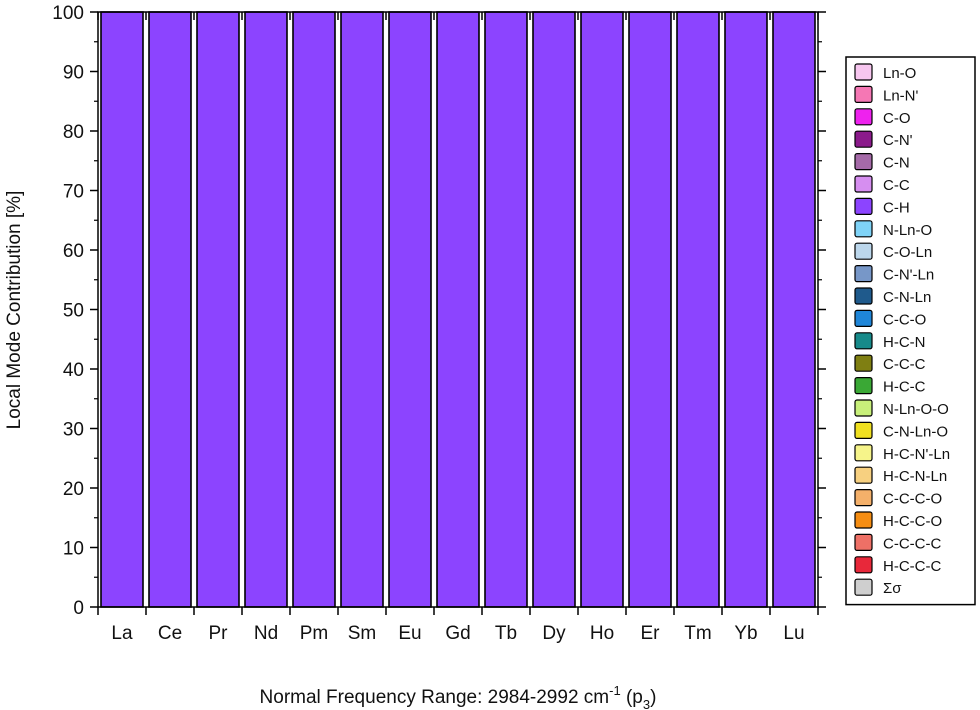 Image resolution: width=980 pixels, height=710 pixels. What do you see at coordinates (73, 73) in the screenshot?
I see `y-tick-label-90: 90` at bounding box center [73, 73].